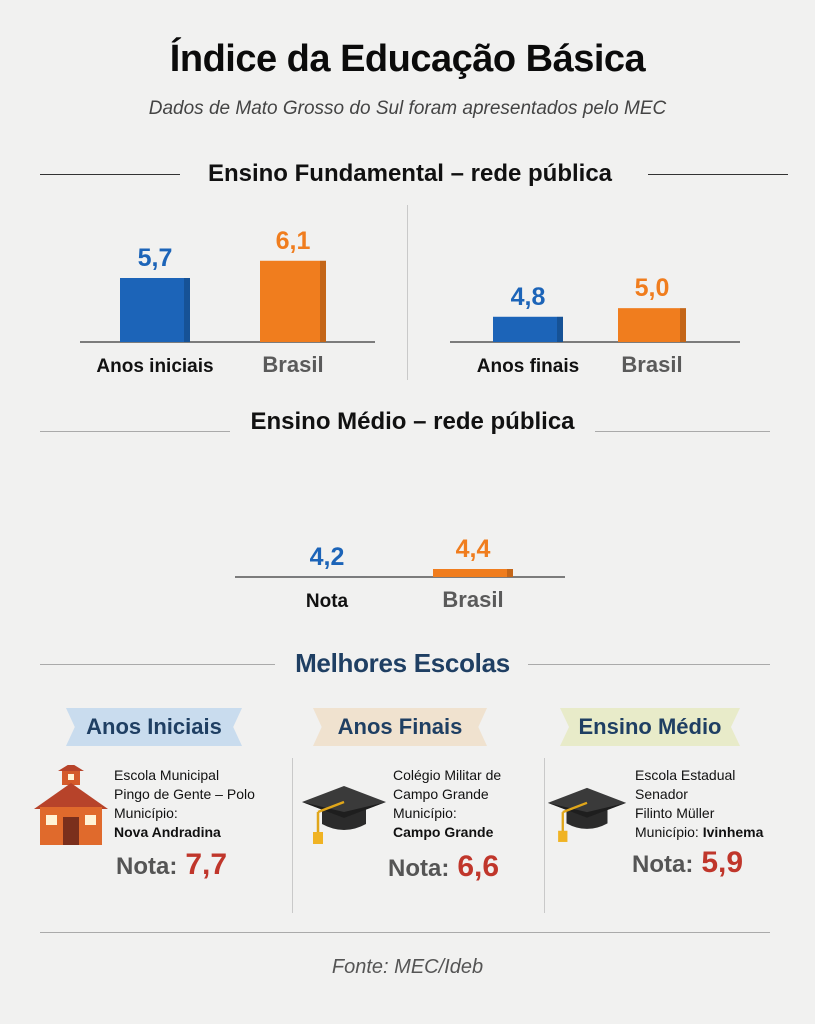 This screenshot has height=1024, width=815. What do you see at coordinates (718, 174) in the screenshot?
I see `divider-right` at bounding box center [718, 174].